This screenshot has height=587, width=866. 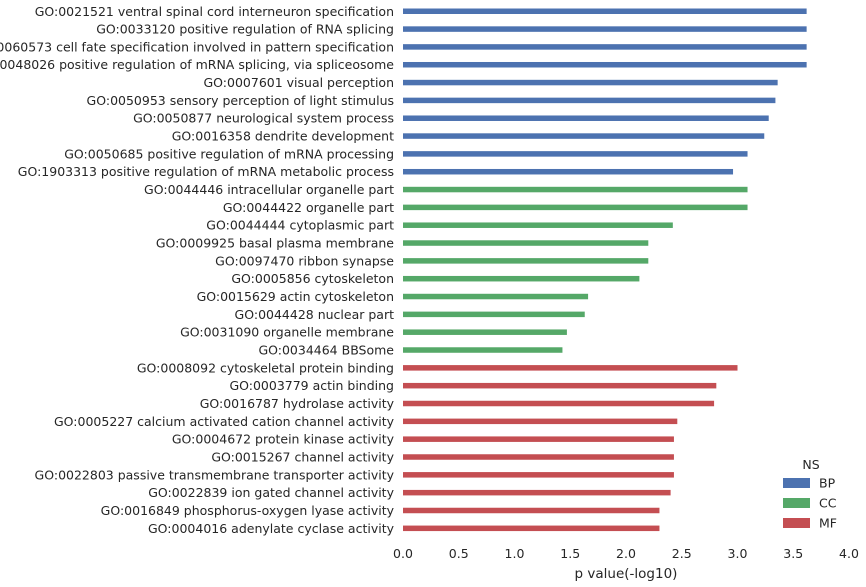 I want to click on x-tick-label: 3.0, so click(x=738, y=553).